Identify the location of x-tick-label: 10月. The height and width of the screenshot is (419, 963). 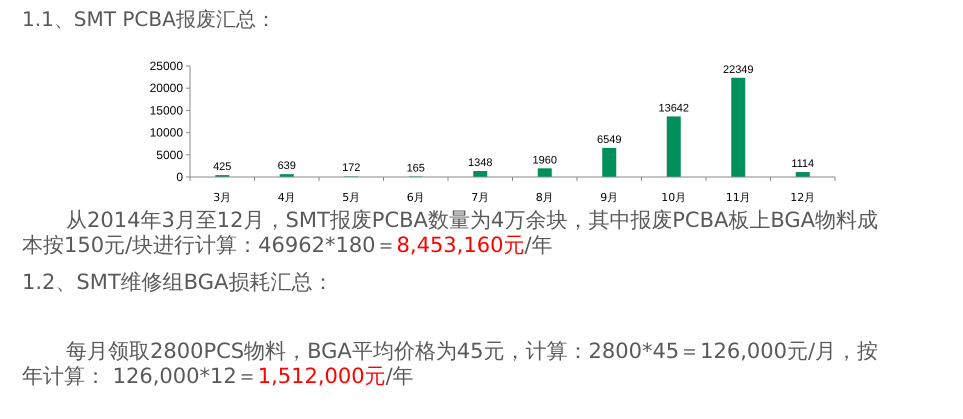
(673, 197).